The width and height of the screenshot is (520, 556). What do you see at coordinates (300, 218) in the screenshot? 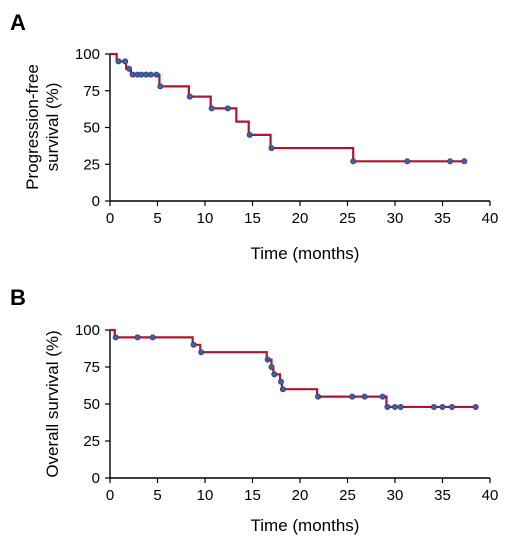
I see `panel-a-x-tick-label: 20` at bounding box center [300, 218].